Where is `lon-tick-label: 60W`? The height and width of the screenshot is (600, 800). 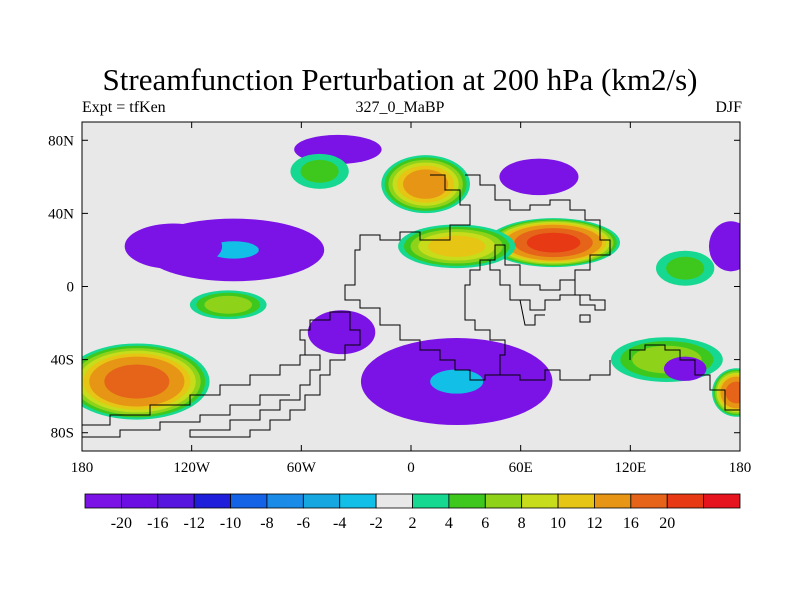 lon-tick-label: 60W is located at coordinates (302, 468).